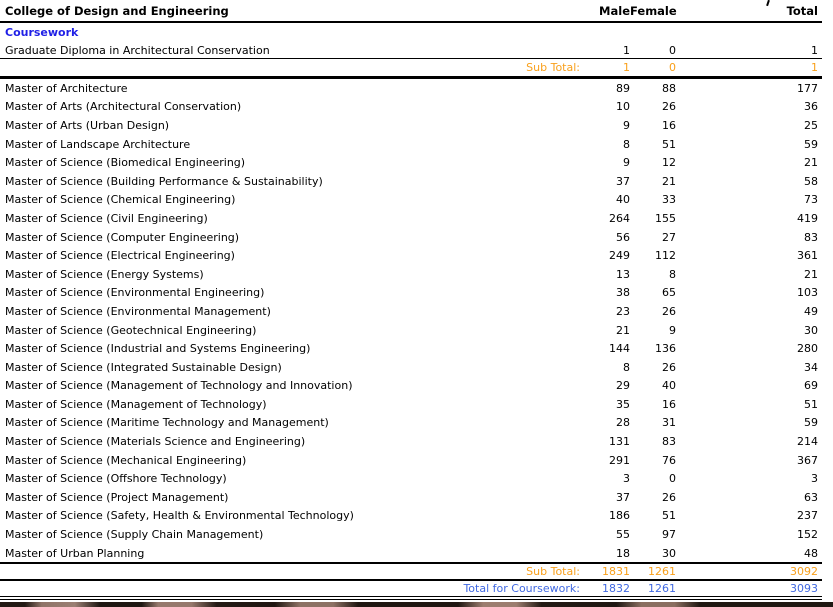  I want to click on female-count: 155, so click(665, 218).